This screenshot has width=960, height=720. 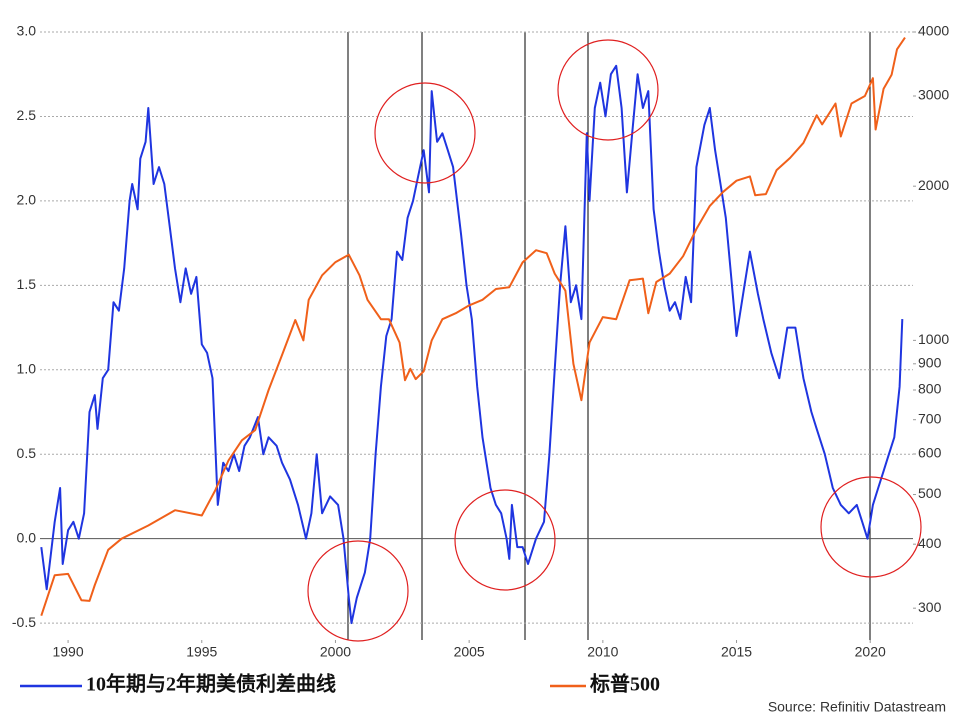 What do you see at coordinates (27, 537) in the screenshot?
I see `y-tick-label: 0.0` at bounding box center [27, 537].